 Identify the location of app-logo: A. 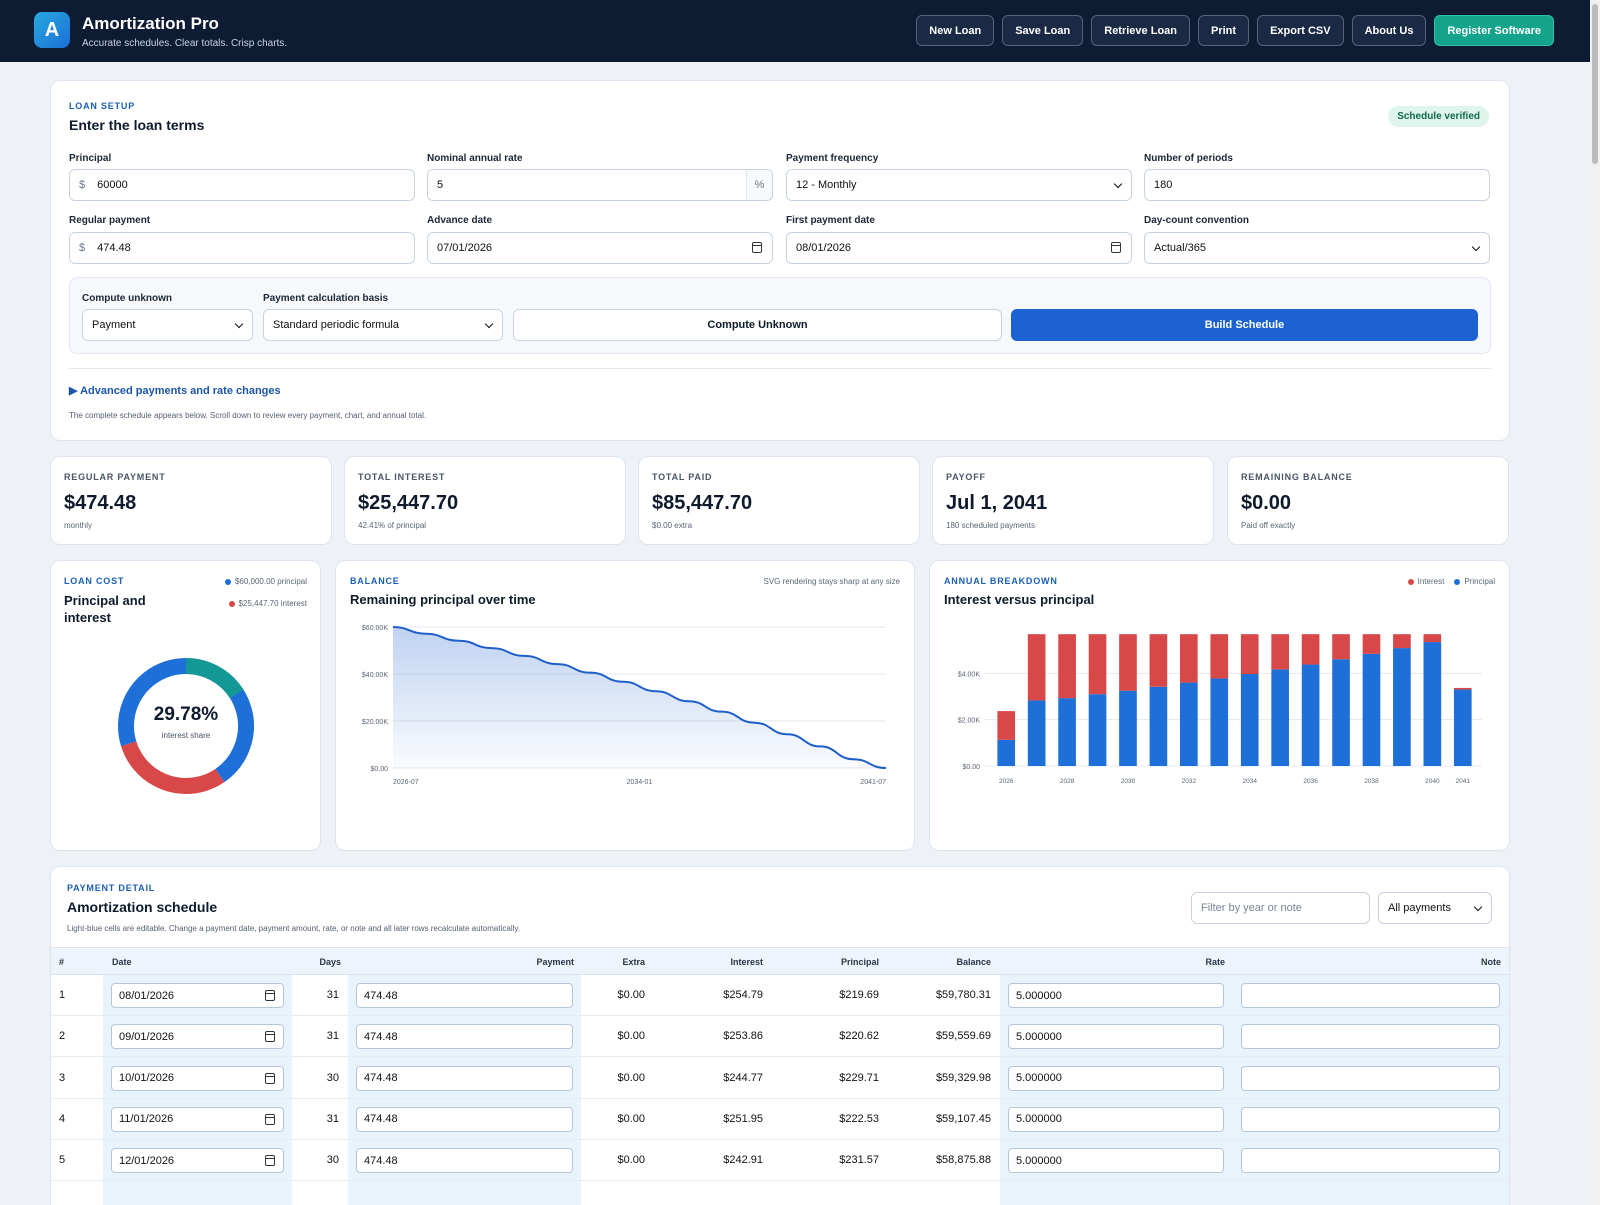
(52, 30).